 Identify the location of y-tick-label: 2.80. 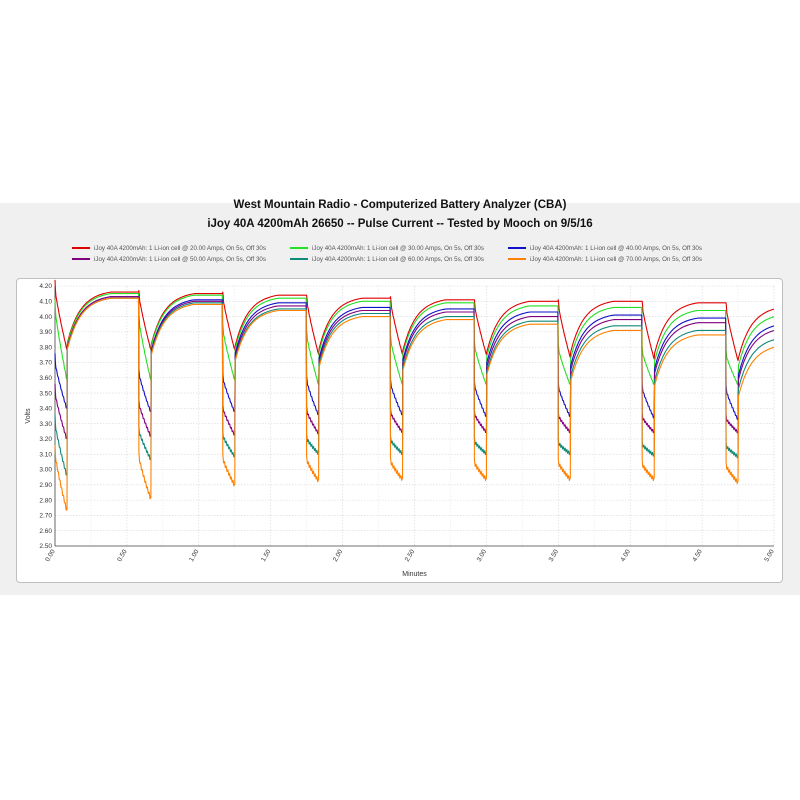
(45, 500).